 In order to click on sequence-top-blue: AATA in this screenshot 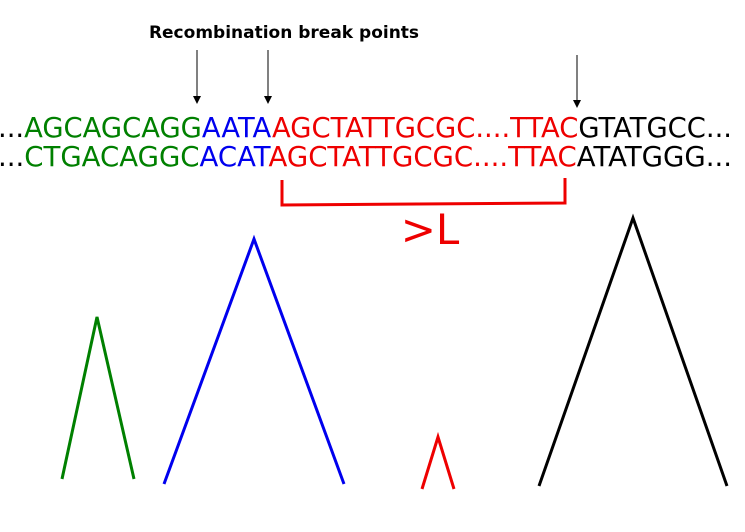, I will do `click(237, 127)`.